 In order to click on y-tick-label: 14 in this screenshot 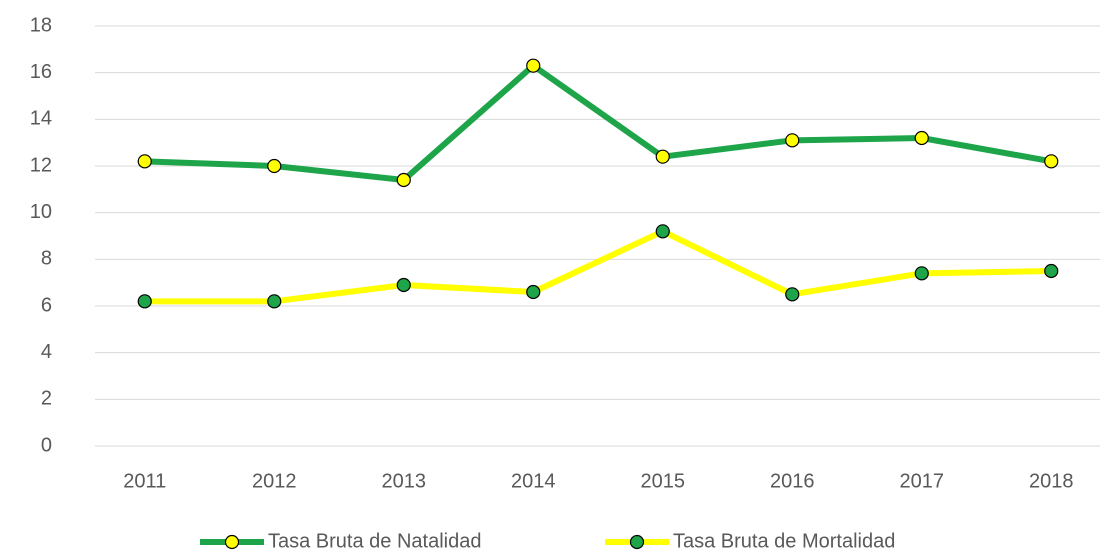, I will do `click(41, 119)`.